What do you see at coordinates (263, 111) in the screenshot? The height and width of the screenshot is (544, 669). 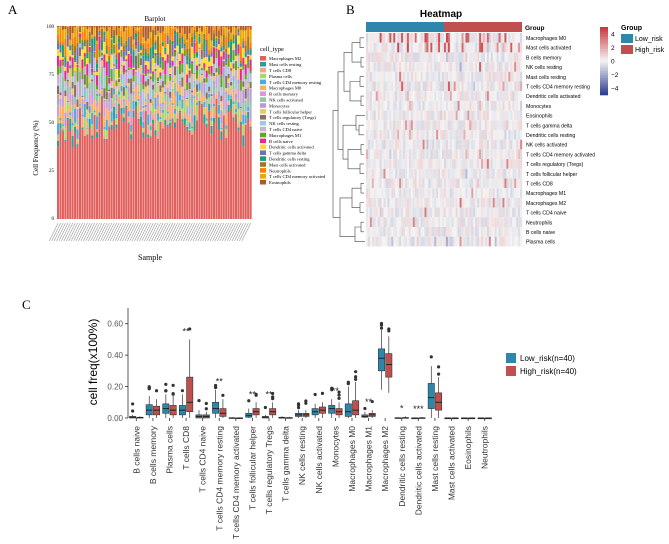 I see `barplot-legend-swatch` at bounding box center [263, 111].